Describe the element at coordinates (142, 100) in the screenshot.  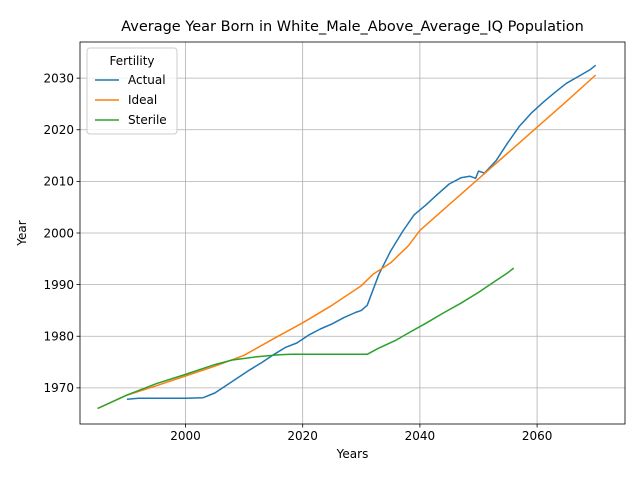
I see `legend-label-ideal: Ideal` at that location.